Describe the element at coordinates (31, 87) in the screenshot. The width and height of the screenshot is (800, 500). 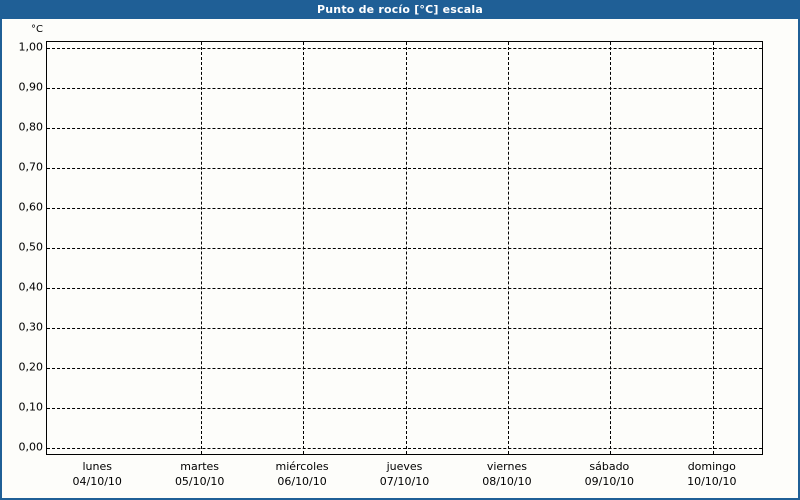
I see `y-axis-tick-label: 0,90` at that location.